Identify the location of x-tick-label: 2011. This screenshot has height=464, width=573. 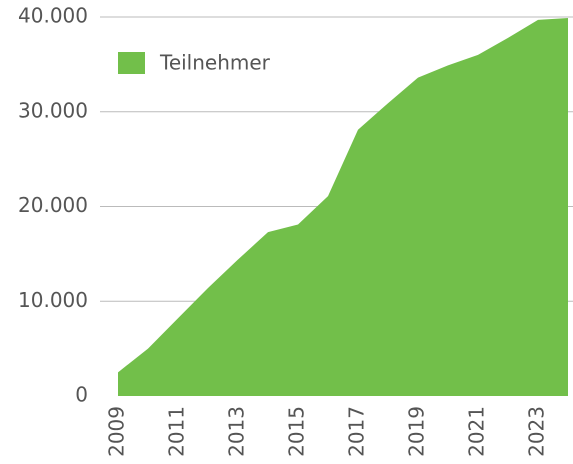
(177, 431).